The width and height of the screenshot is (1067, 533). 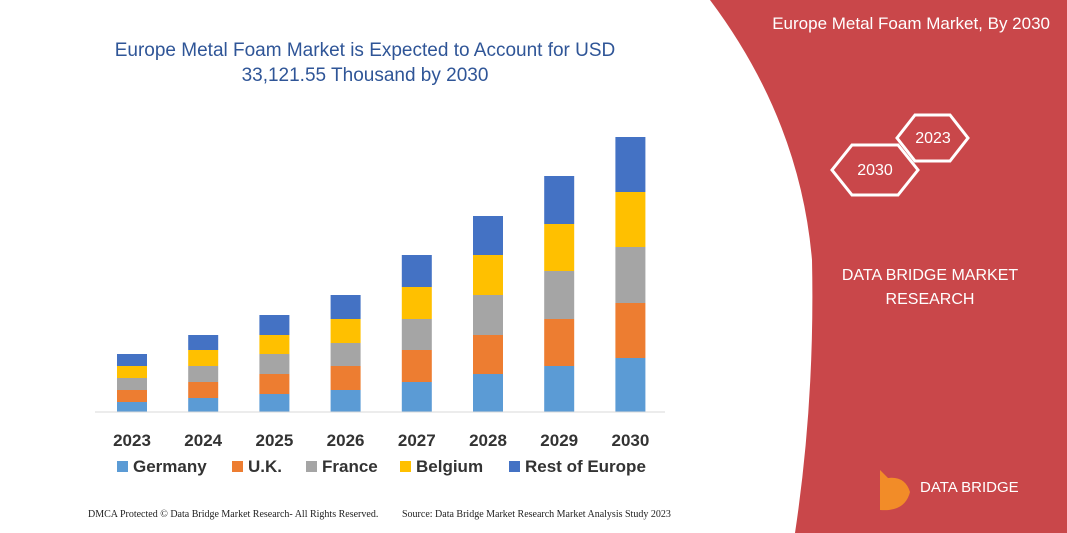 What do you see at coordinates (969, 487) in the screenshot?
I see `logo-text: DATA BRIDGE` at bounding box center [969, 487].